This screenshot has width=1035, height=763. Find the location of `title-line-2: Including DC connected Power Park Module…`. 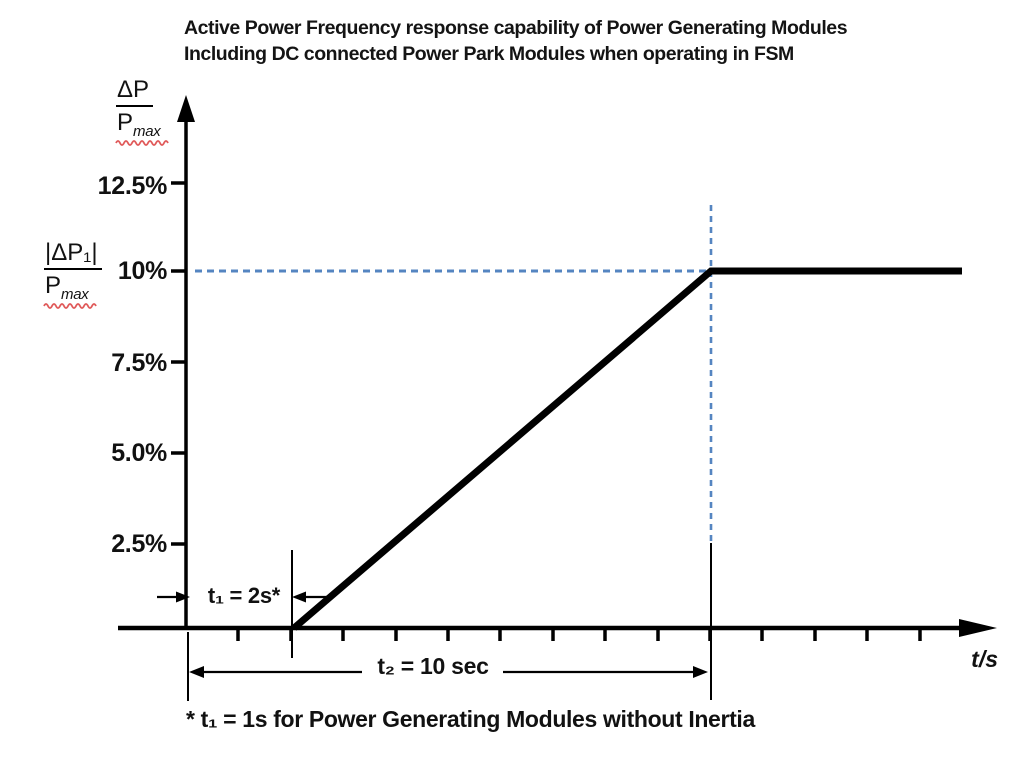

title-line-2: Including DC connected Power Park Module… is located at coordinates (489, 54).